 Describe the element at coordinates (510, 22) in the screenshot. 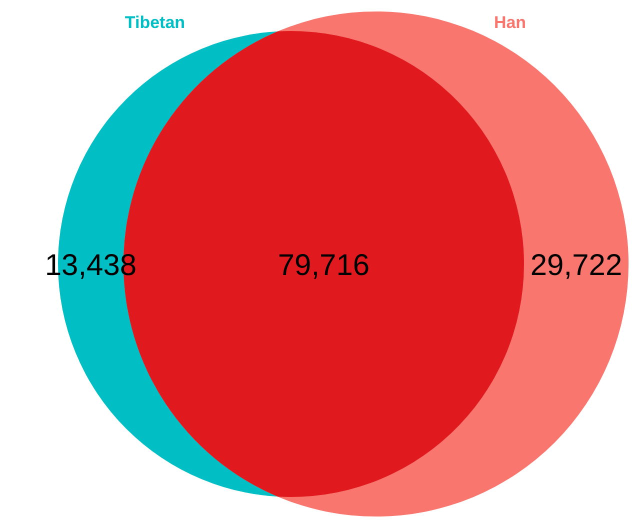

I see `category-label: Han` at that location.